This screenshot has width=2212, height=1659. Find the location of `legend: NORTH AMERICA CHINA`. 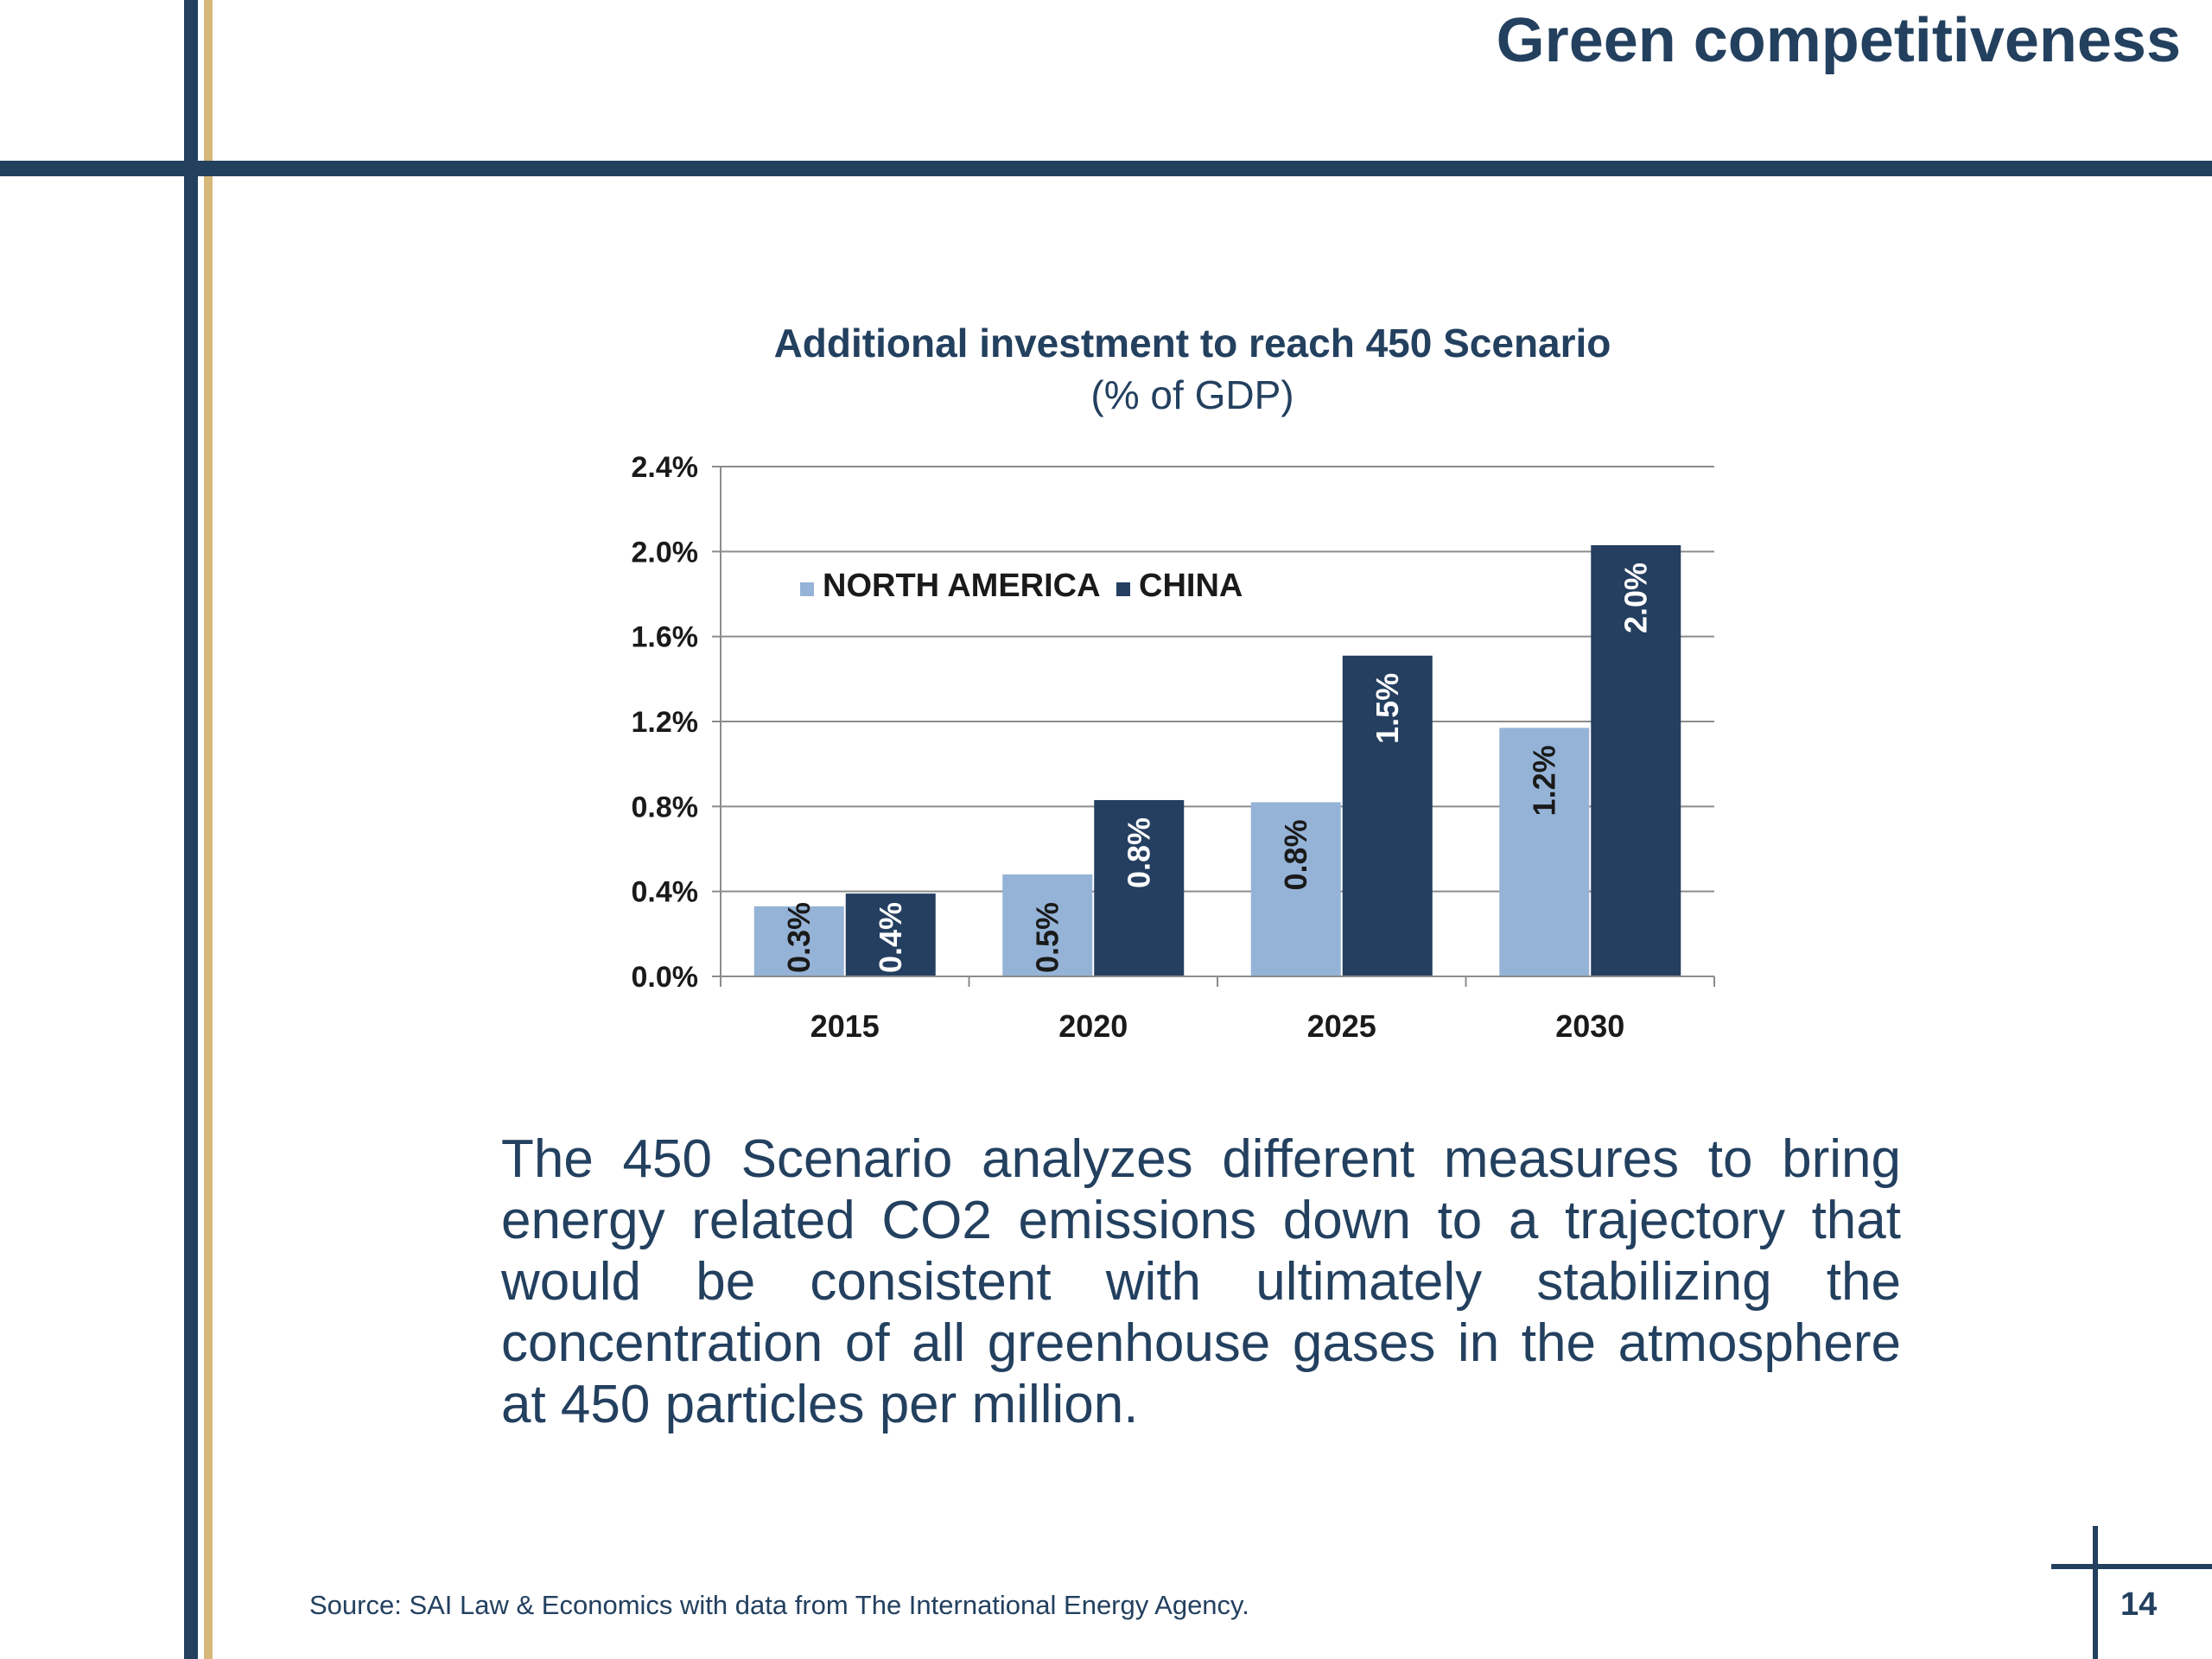

legend: NORTH AMERICA CHINA is located at coordinates (1021, 586).